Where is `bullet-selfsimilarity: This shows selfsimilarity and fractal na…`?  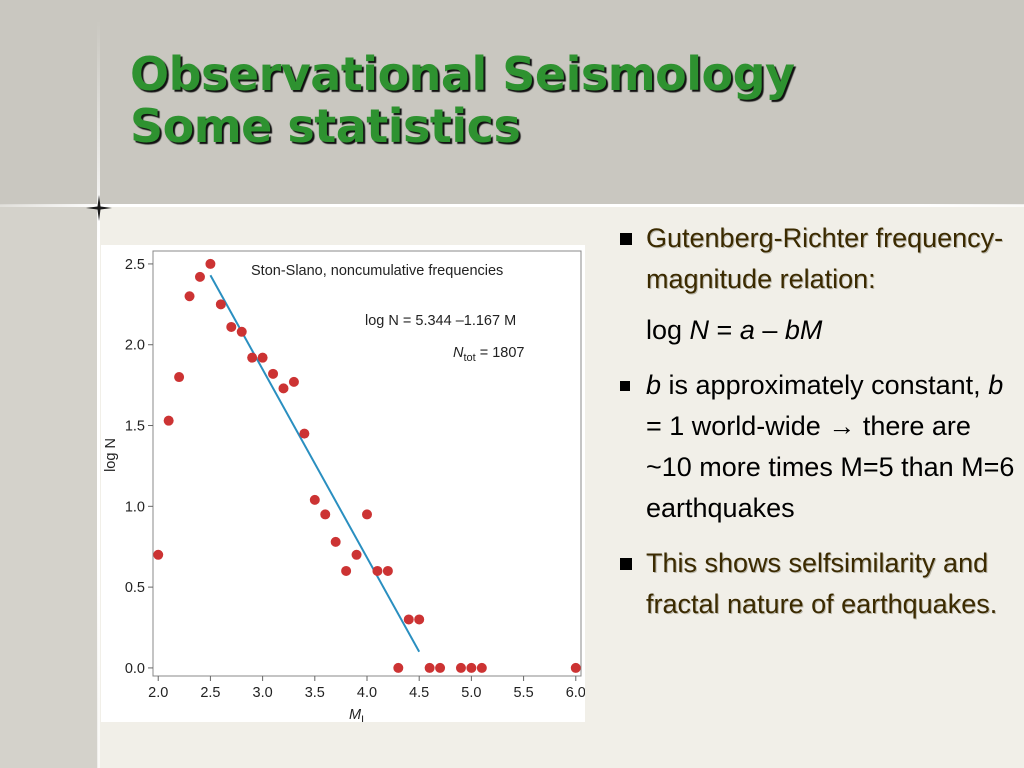 bullet-selfsimilarity: This shows selfsimilarity and fractal na… is located at coordinates (818, 584).